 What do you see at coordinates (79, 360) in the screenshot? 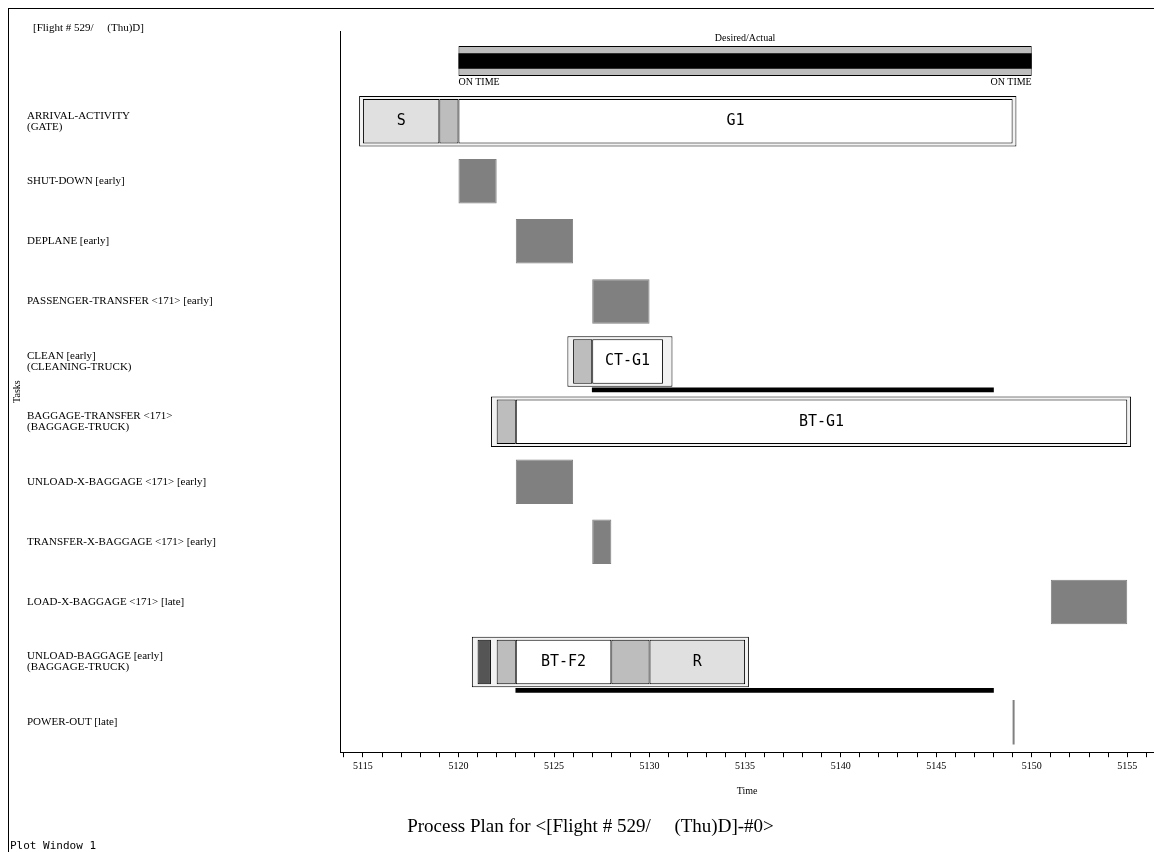
I see `y-tick-label: CLEAN [early] (CLEANING-TRUCK)` at bounding box center [79, 360].